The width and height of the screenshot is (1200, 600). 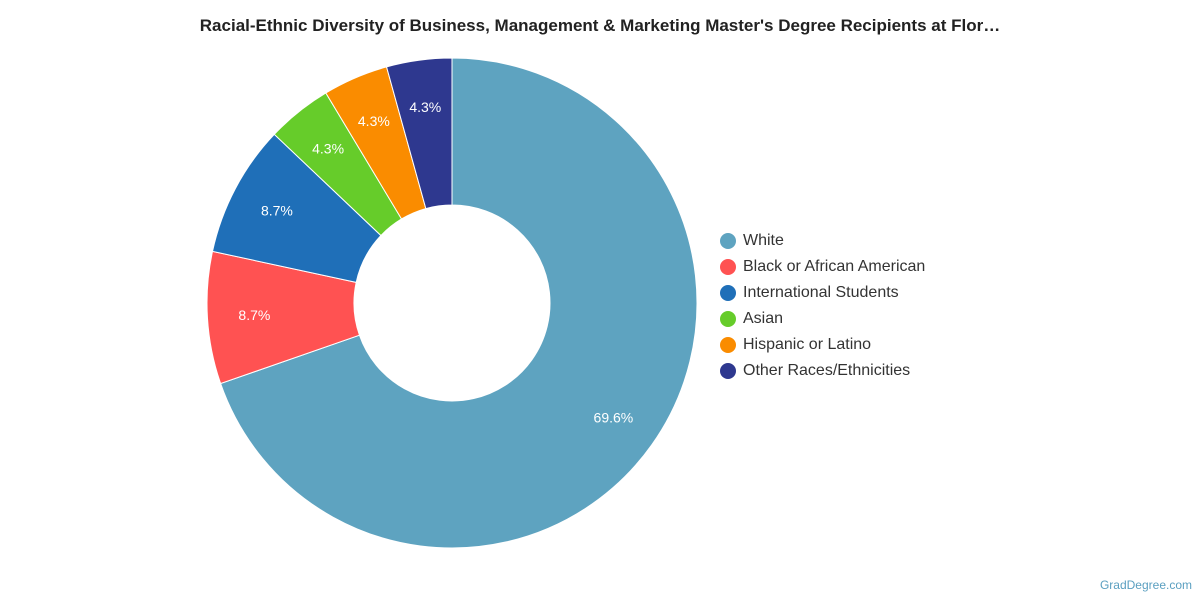 I want to click on slice-label-other-races-ethnicities: 4.3%, so click(x=425, y=107).